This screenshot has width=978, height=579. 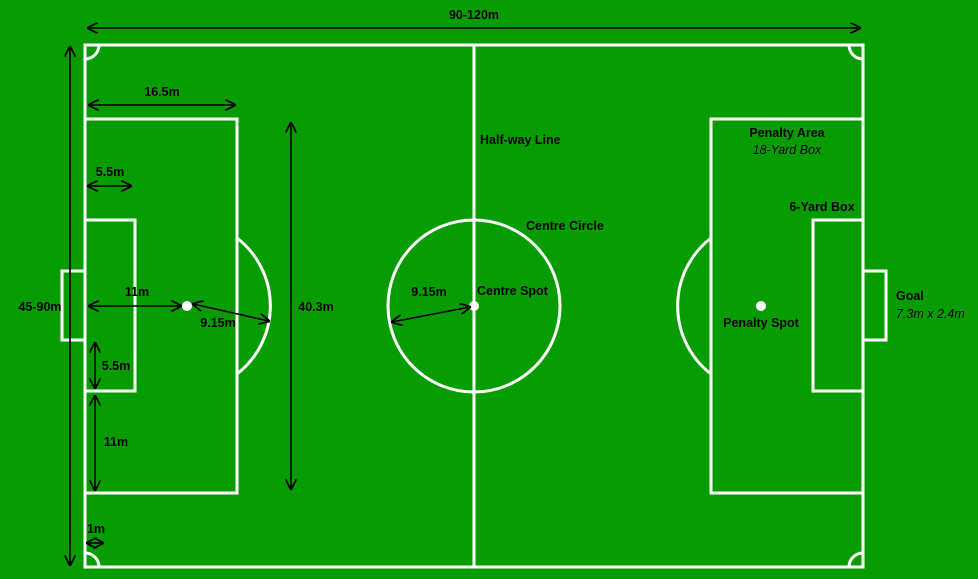 What do you see at coordinates (694, 306) in the screenshot?
I see `right-penalty-arc` at bounding box center [694, 306].